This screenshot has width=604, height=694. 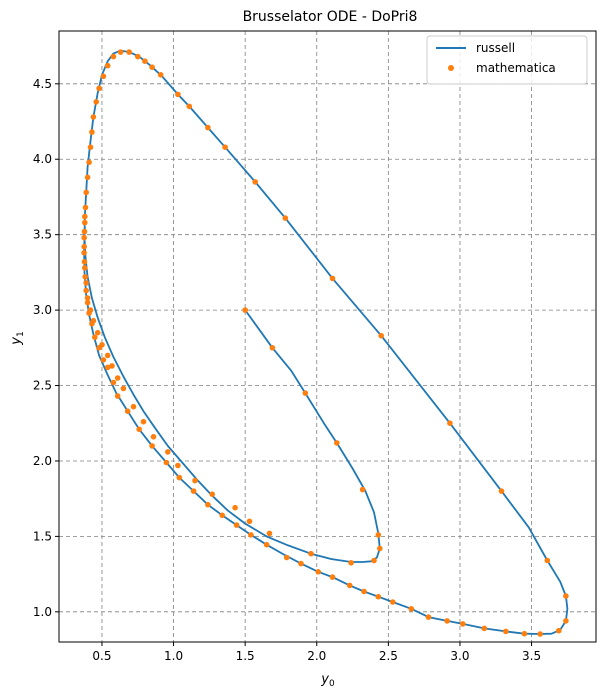 I want to click on legend-russell-label: russell, so click(x=495, y=48).